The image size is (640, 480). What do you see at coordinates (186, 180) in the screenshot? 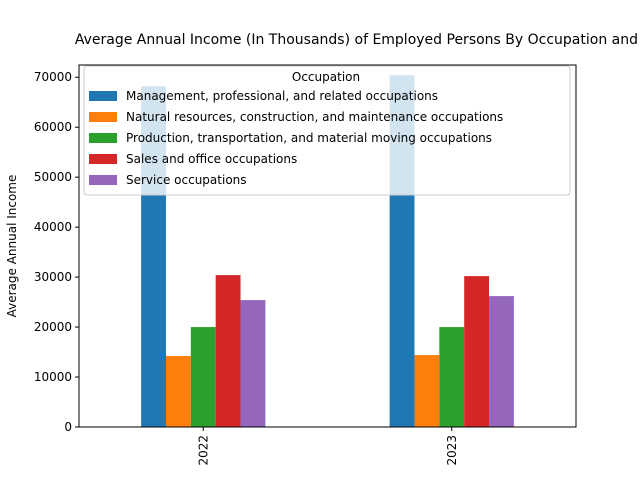
I see `legend-label: Service occupations` at bounding box center [186, 180].